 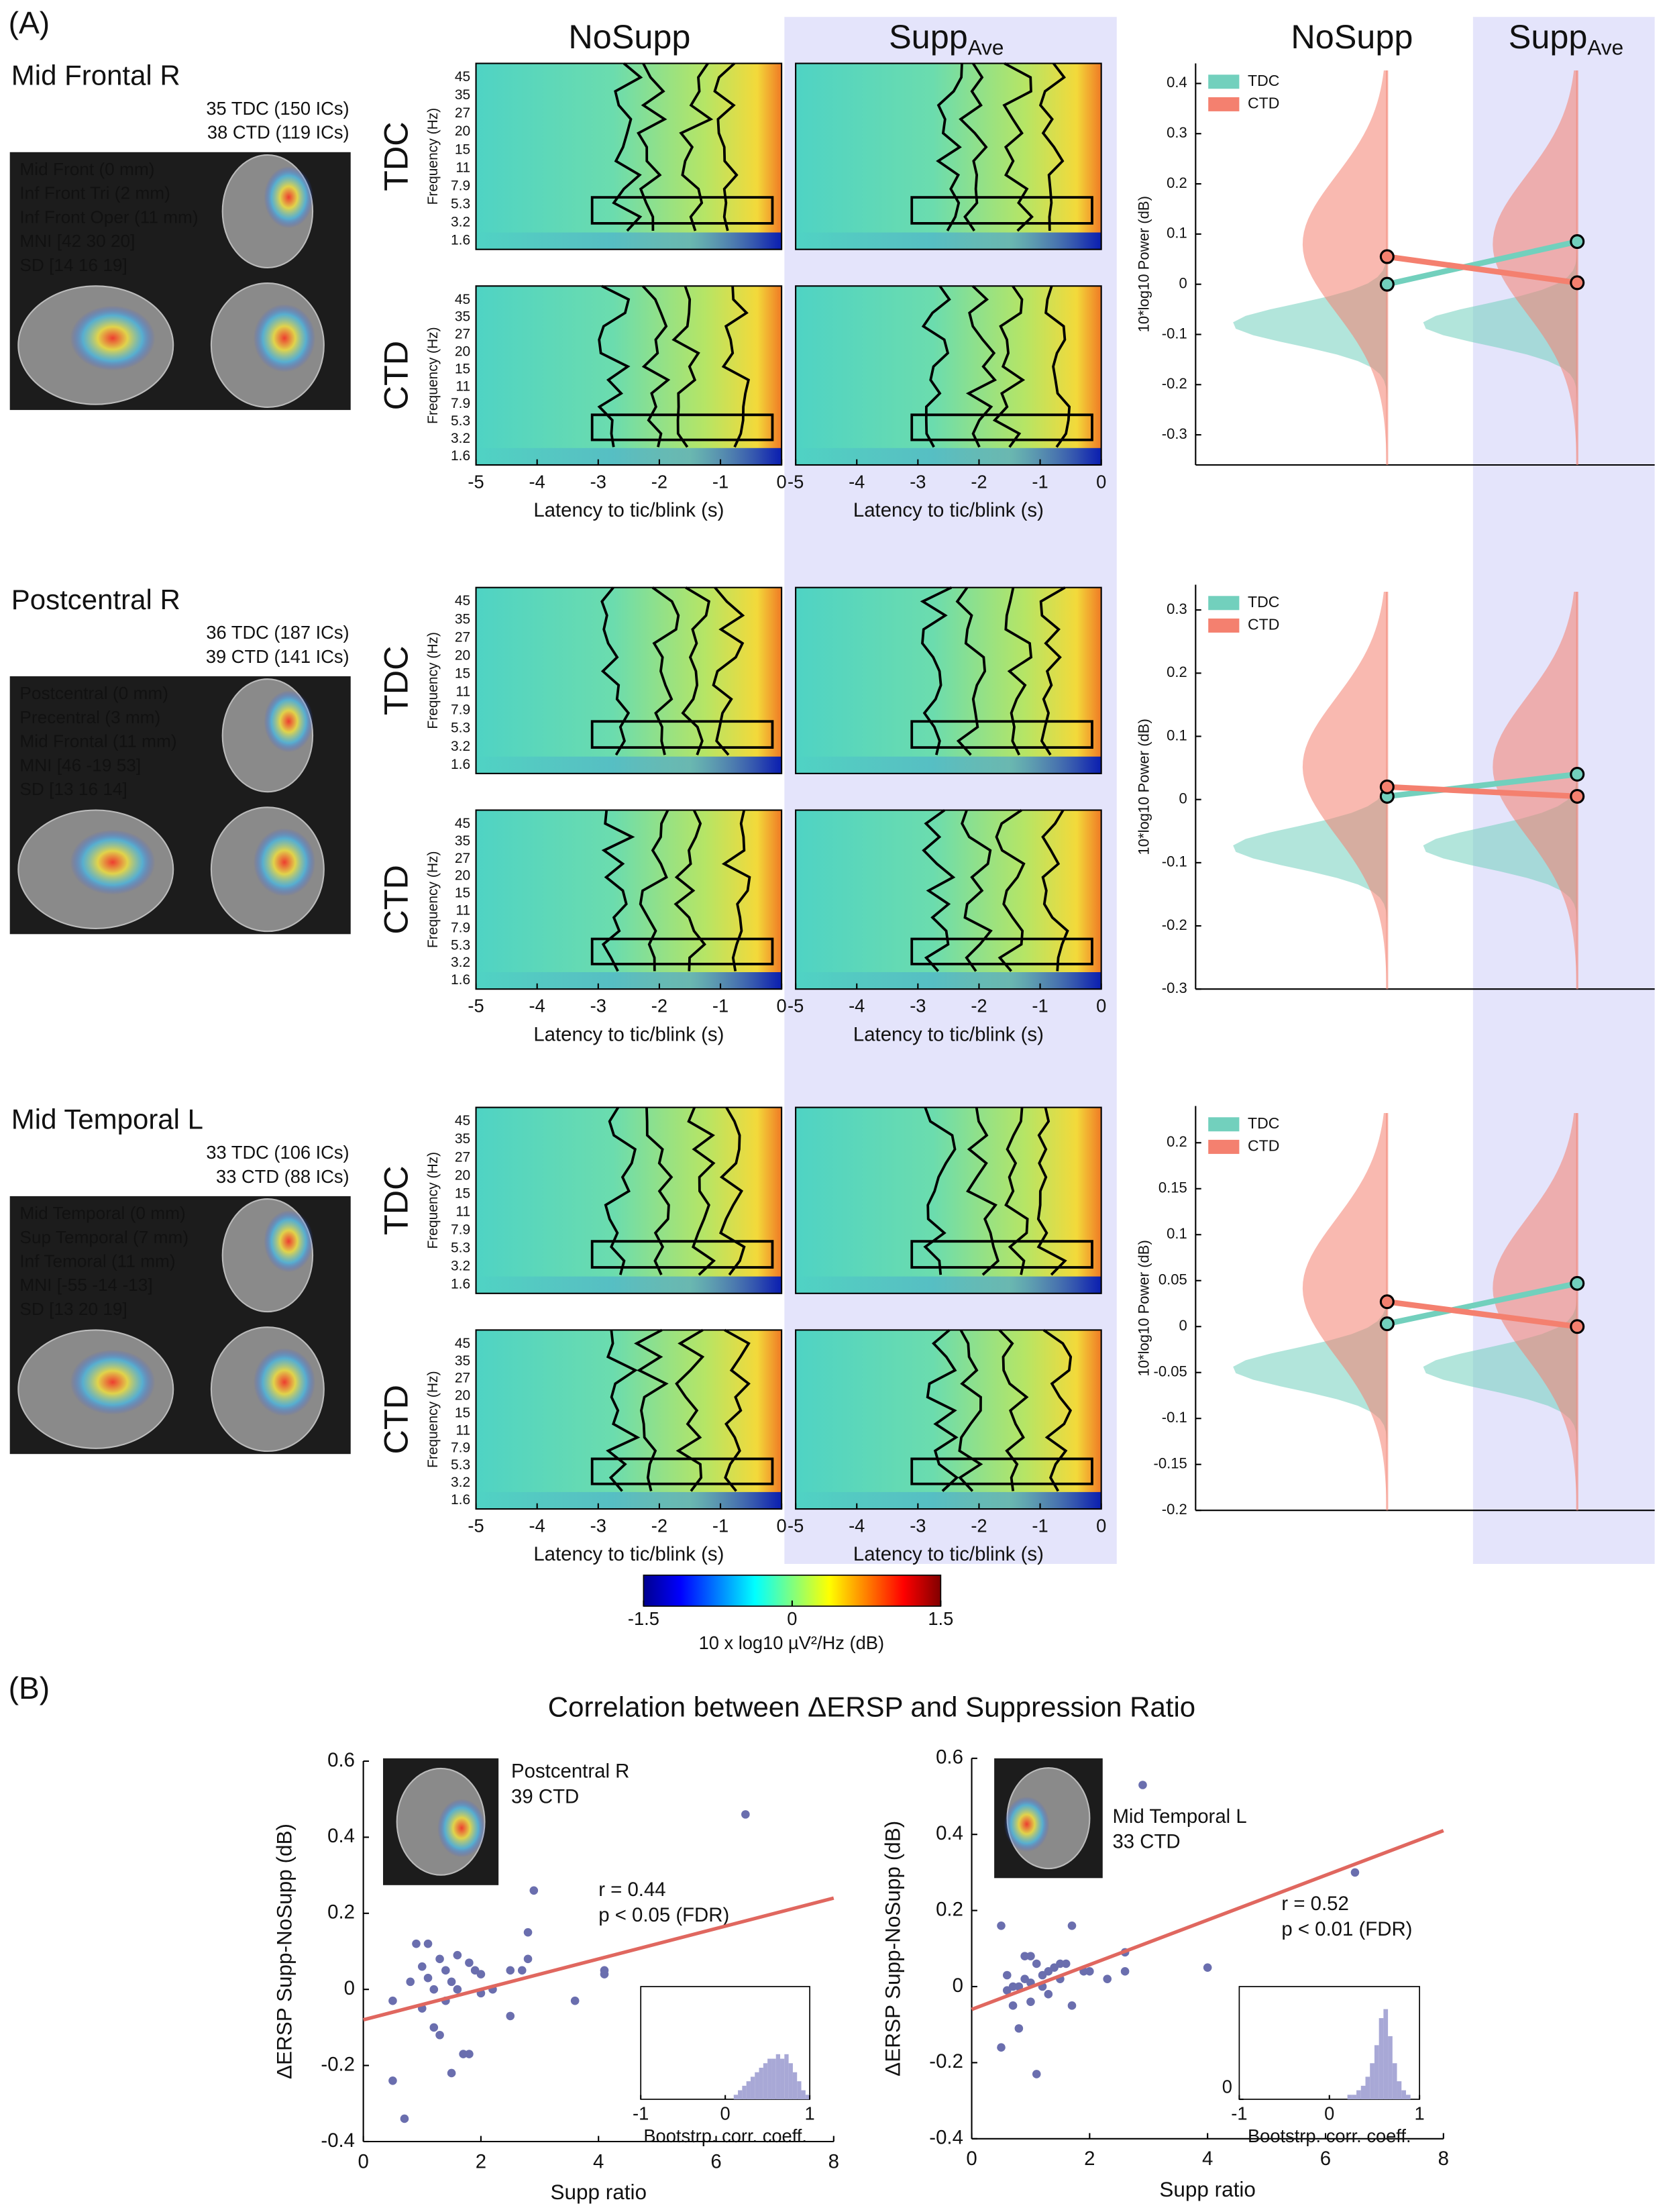 What do you see at coordinates (1183, 1325) in the screenshot?
I see `y-tick-label: 0` at bounding box center [1183, 1325].